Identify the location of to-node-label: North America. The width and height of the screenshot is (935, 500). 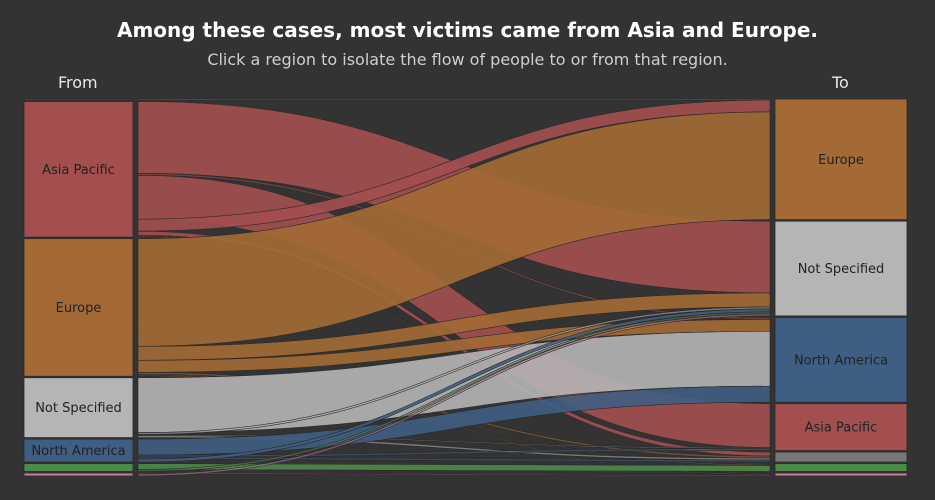
(841, 360).